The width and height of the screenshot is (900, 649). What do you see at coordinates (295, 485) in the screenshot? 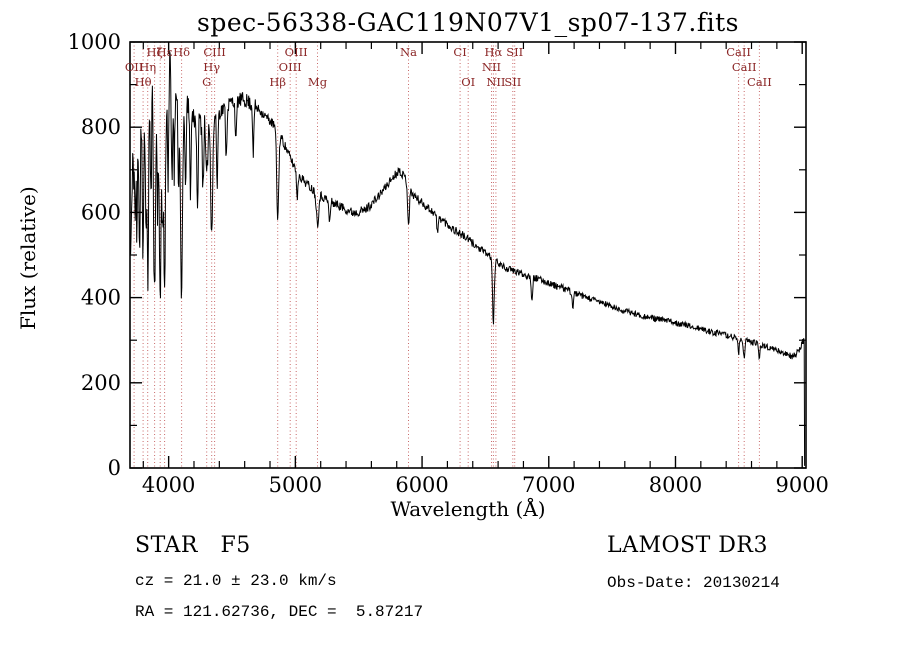
I see `svg-text: 5000` at bounding box center [295, 485].